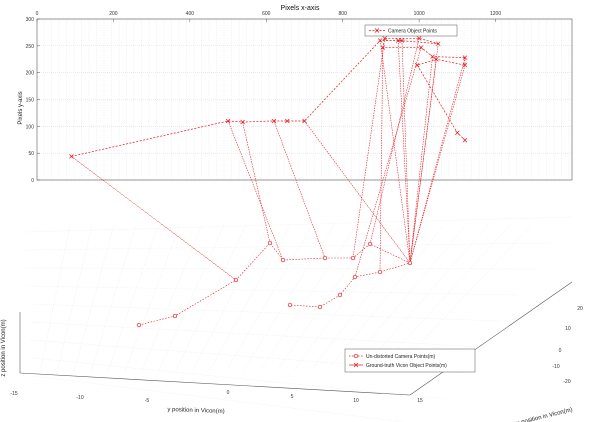  I want to click on x-tick-label-3d: 0, so click(228, 393).